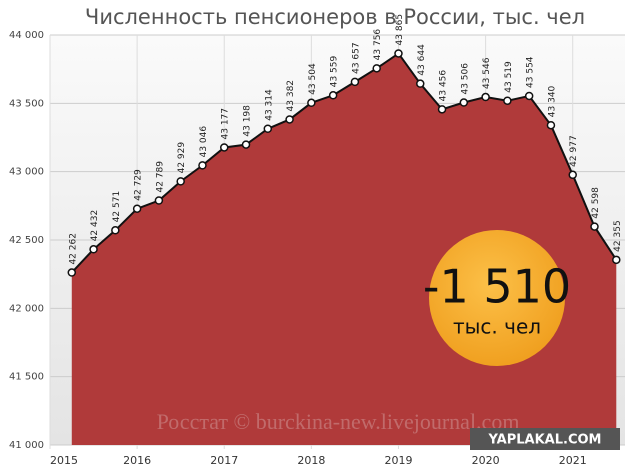  What do you see at coordinates (248, 121) in the screenshot?
I see `data-label: 43 198` at bounding box center [248, 121].